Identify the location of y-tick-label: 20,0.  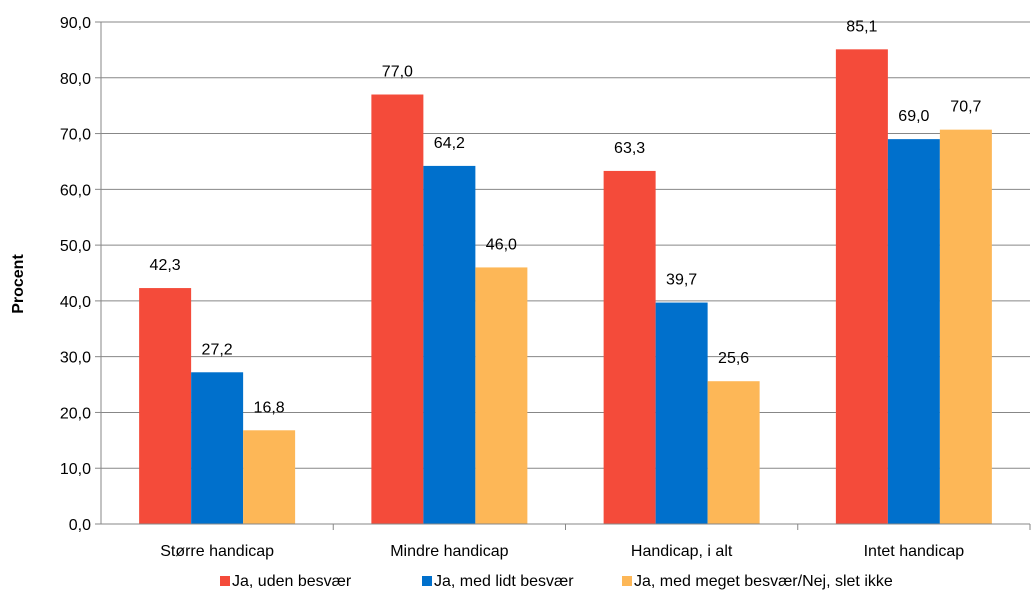
(75, 413).